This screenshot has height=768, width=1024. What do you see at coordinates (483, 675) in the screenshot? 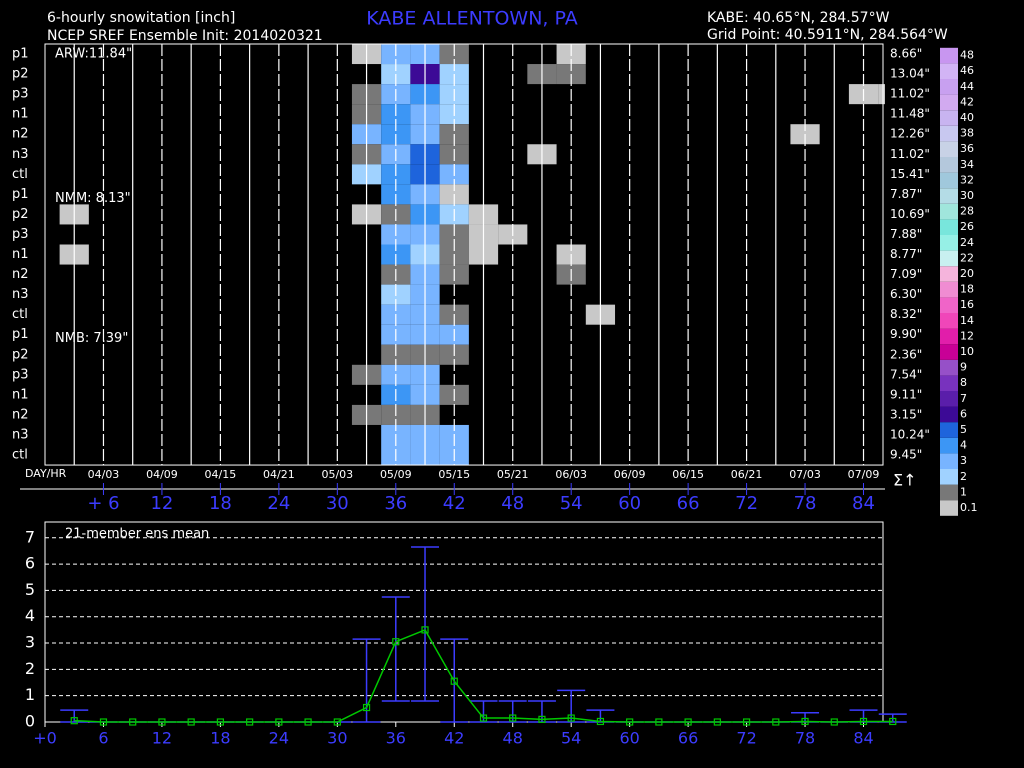
I see `mean-line` at bounding box center [483, 675].